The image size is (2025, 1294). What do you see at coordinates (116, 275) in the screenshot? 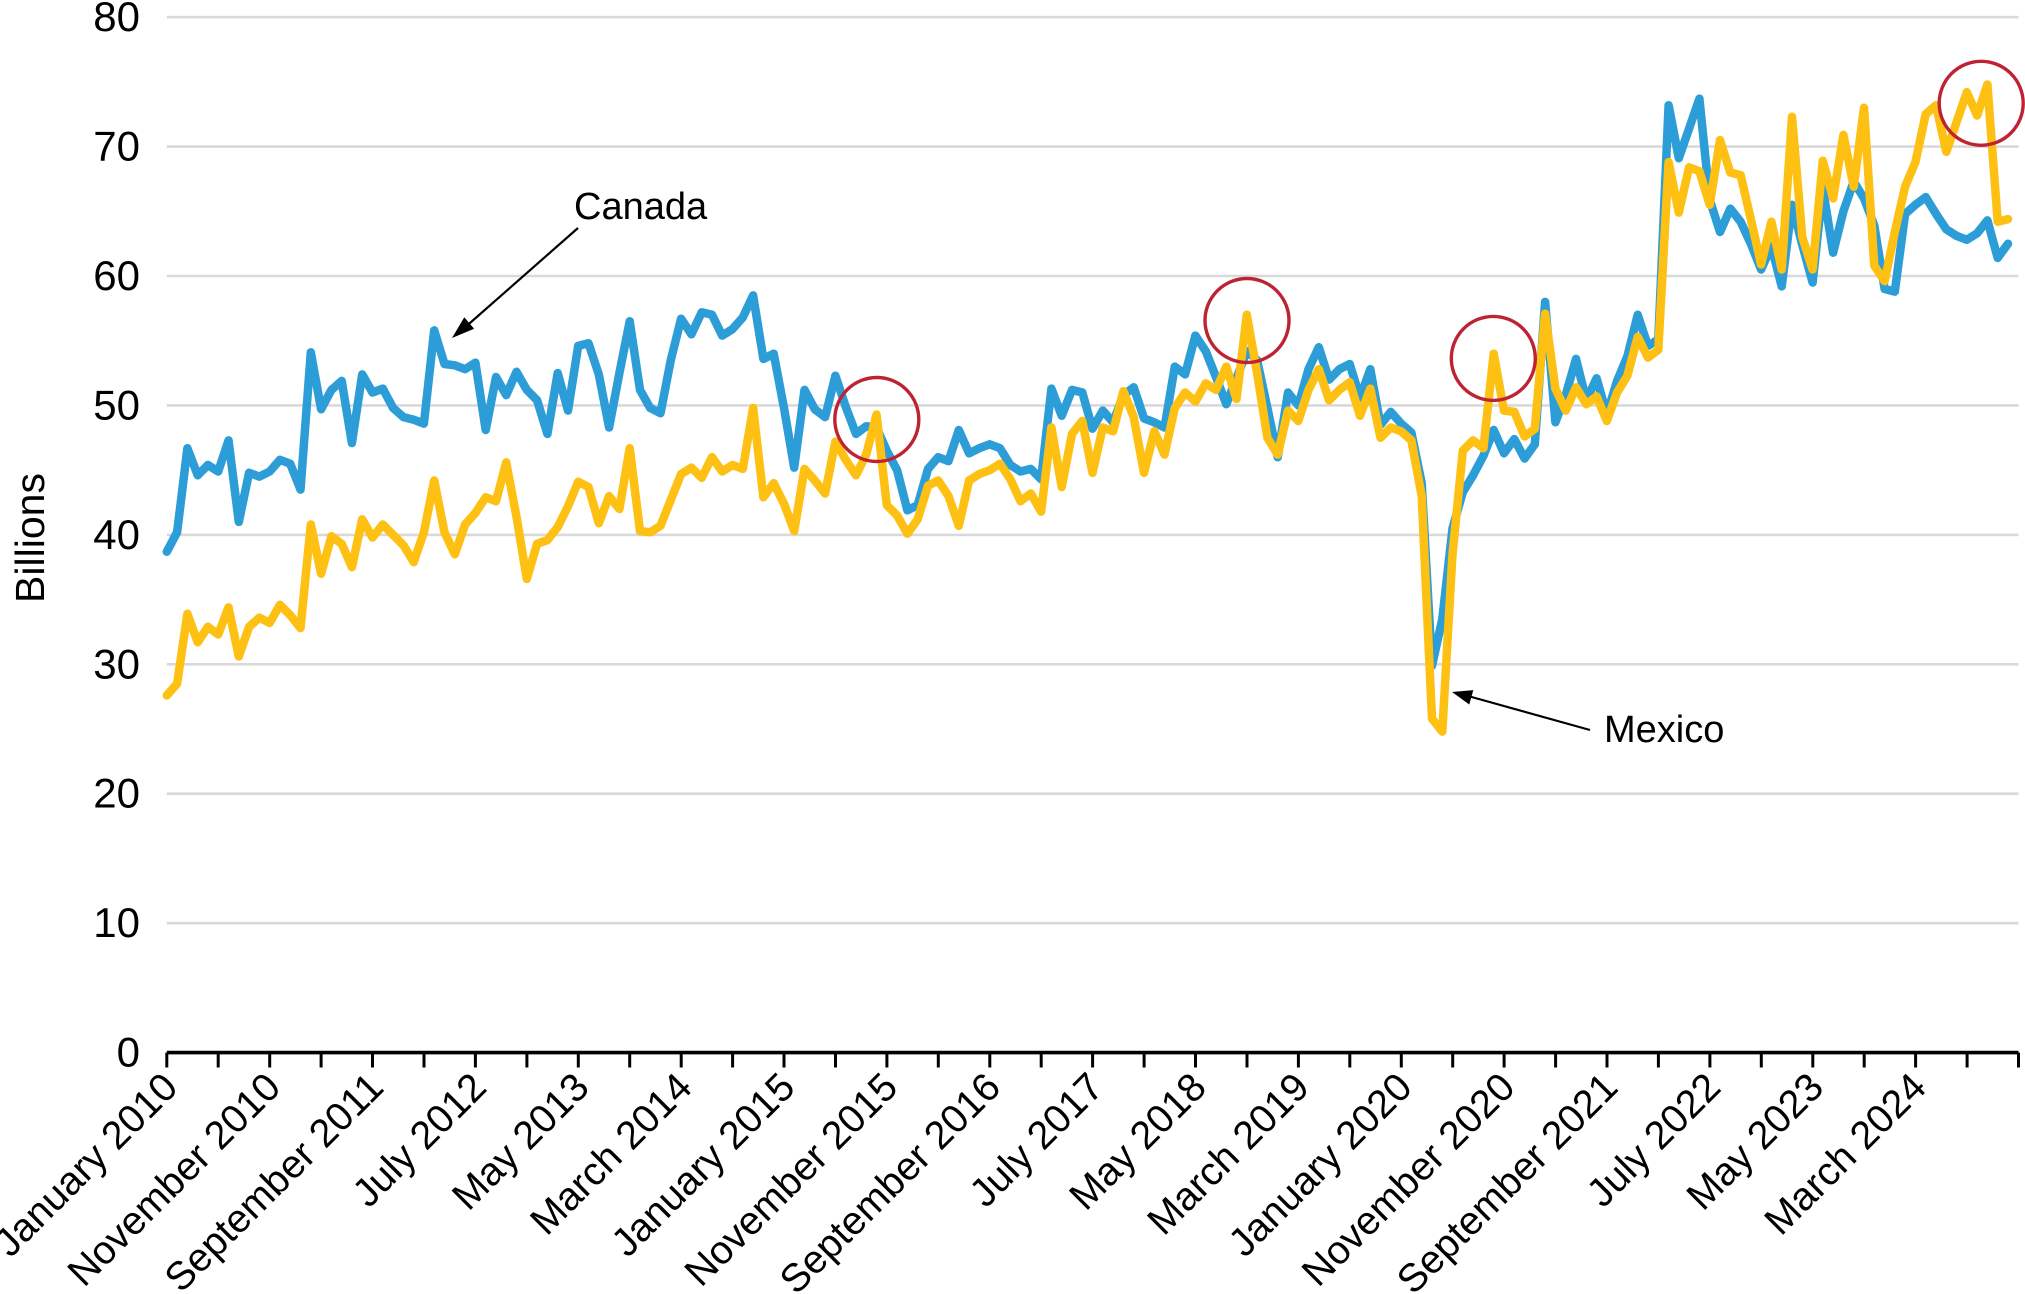
I see `svg-text: 60` at bounding box center [116, 275].